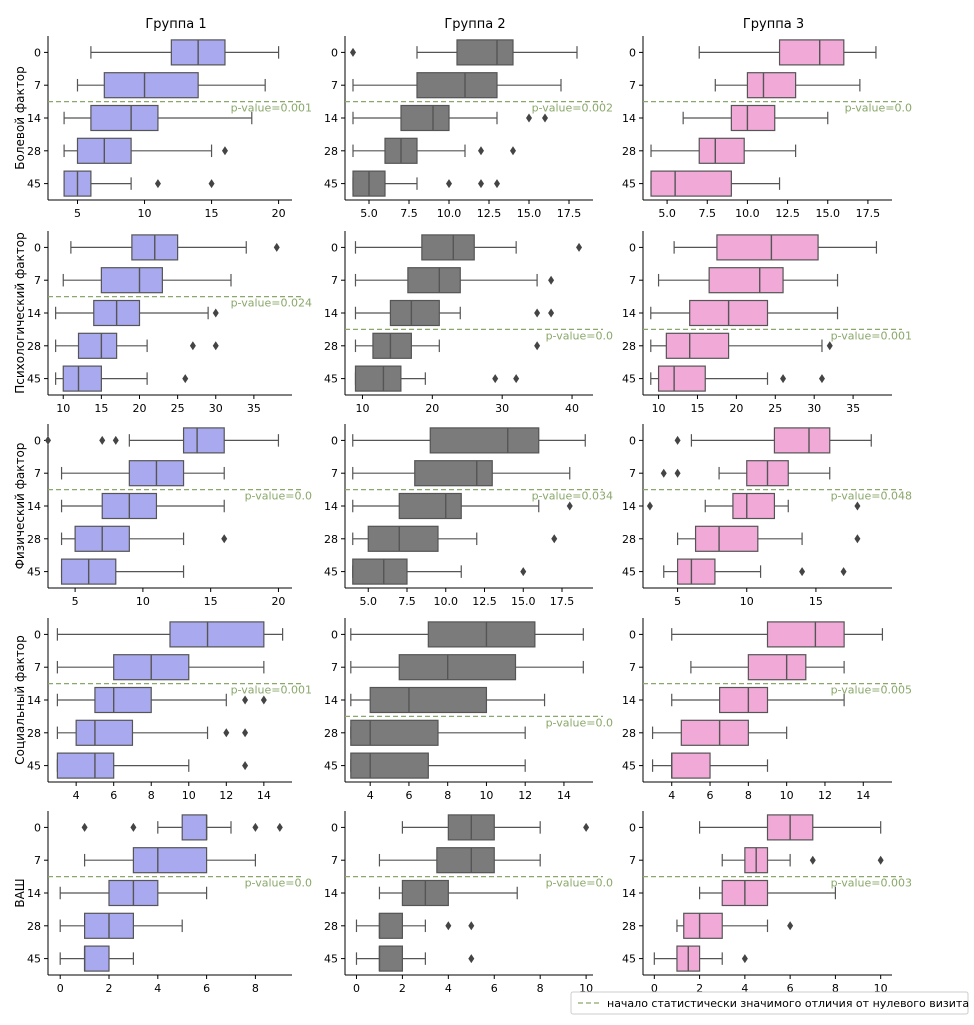 Image resolution: width=974 pixels, height=1025 pixels. Describe the element at coordinates (169, 903) in the screenshot. I see `panel-r4-c0: 0 7 14 28 45 0 2 4 6 8 p-value=0.0` at that location.